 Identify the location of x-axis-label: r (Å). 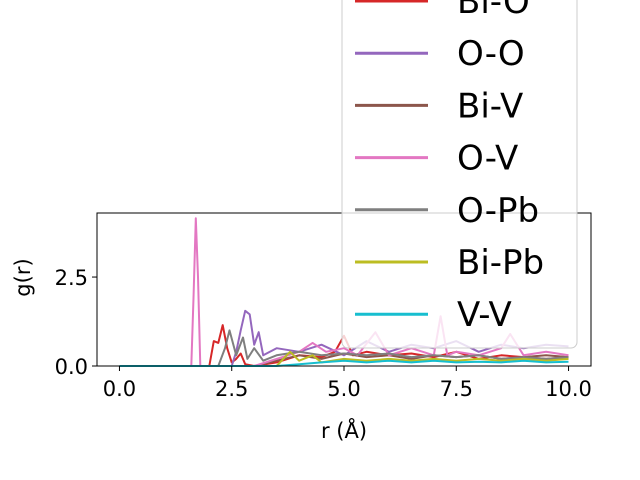
(344, 430).